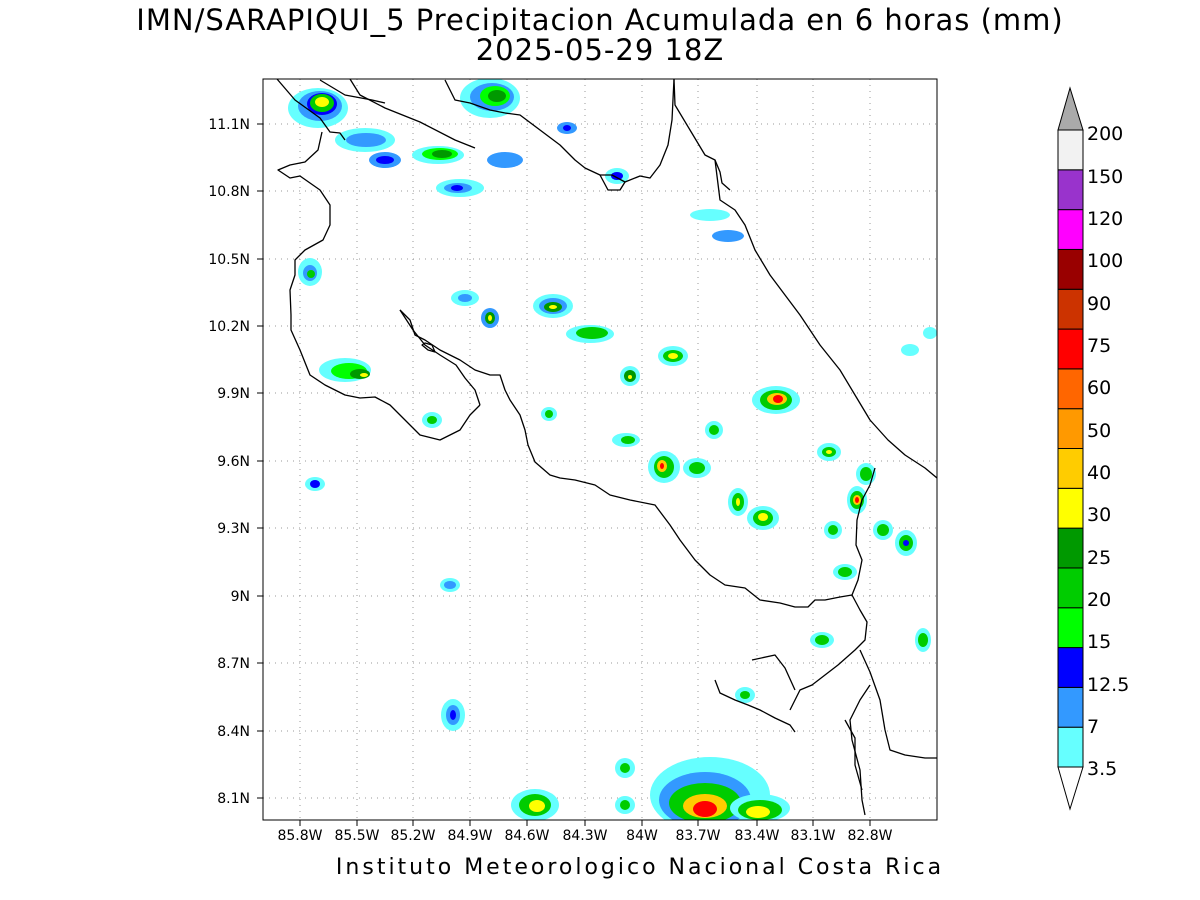 The width and height of the screenshot is (1200, 900). I want to click on lon-label: 83.4W, so click(756, 836).